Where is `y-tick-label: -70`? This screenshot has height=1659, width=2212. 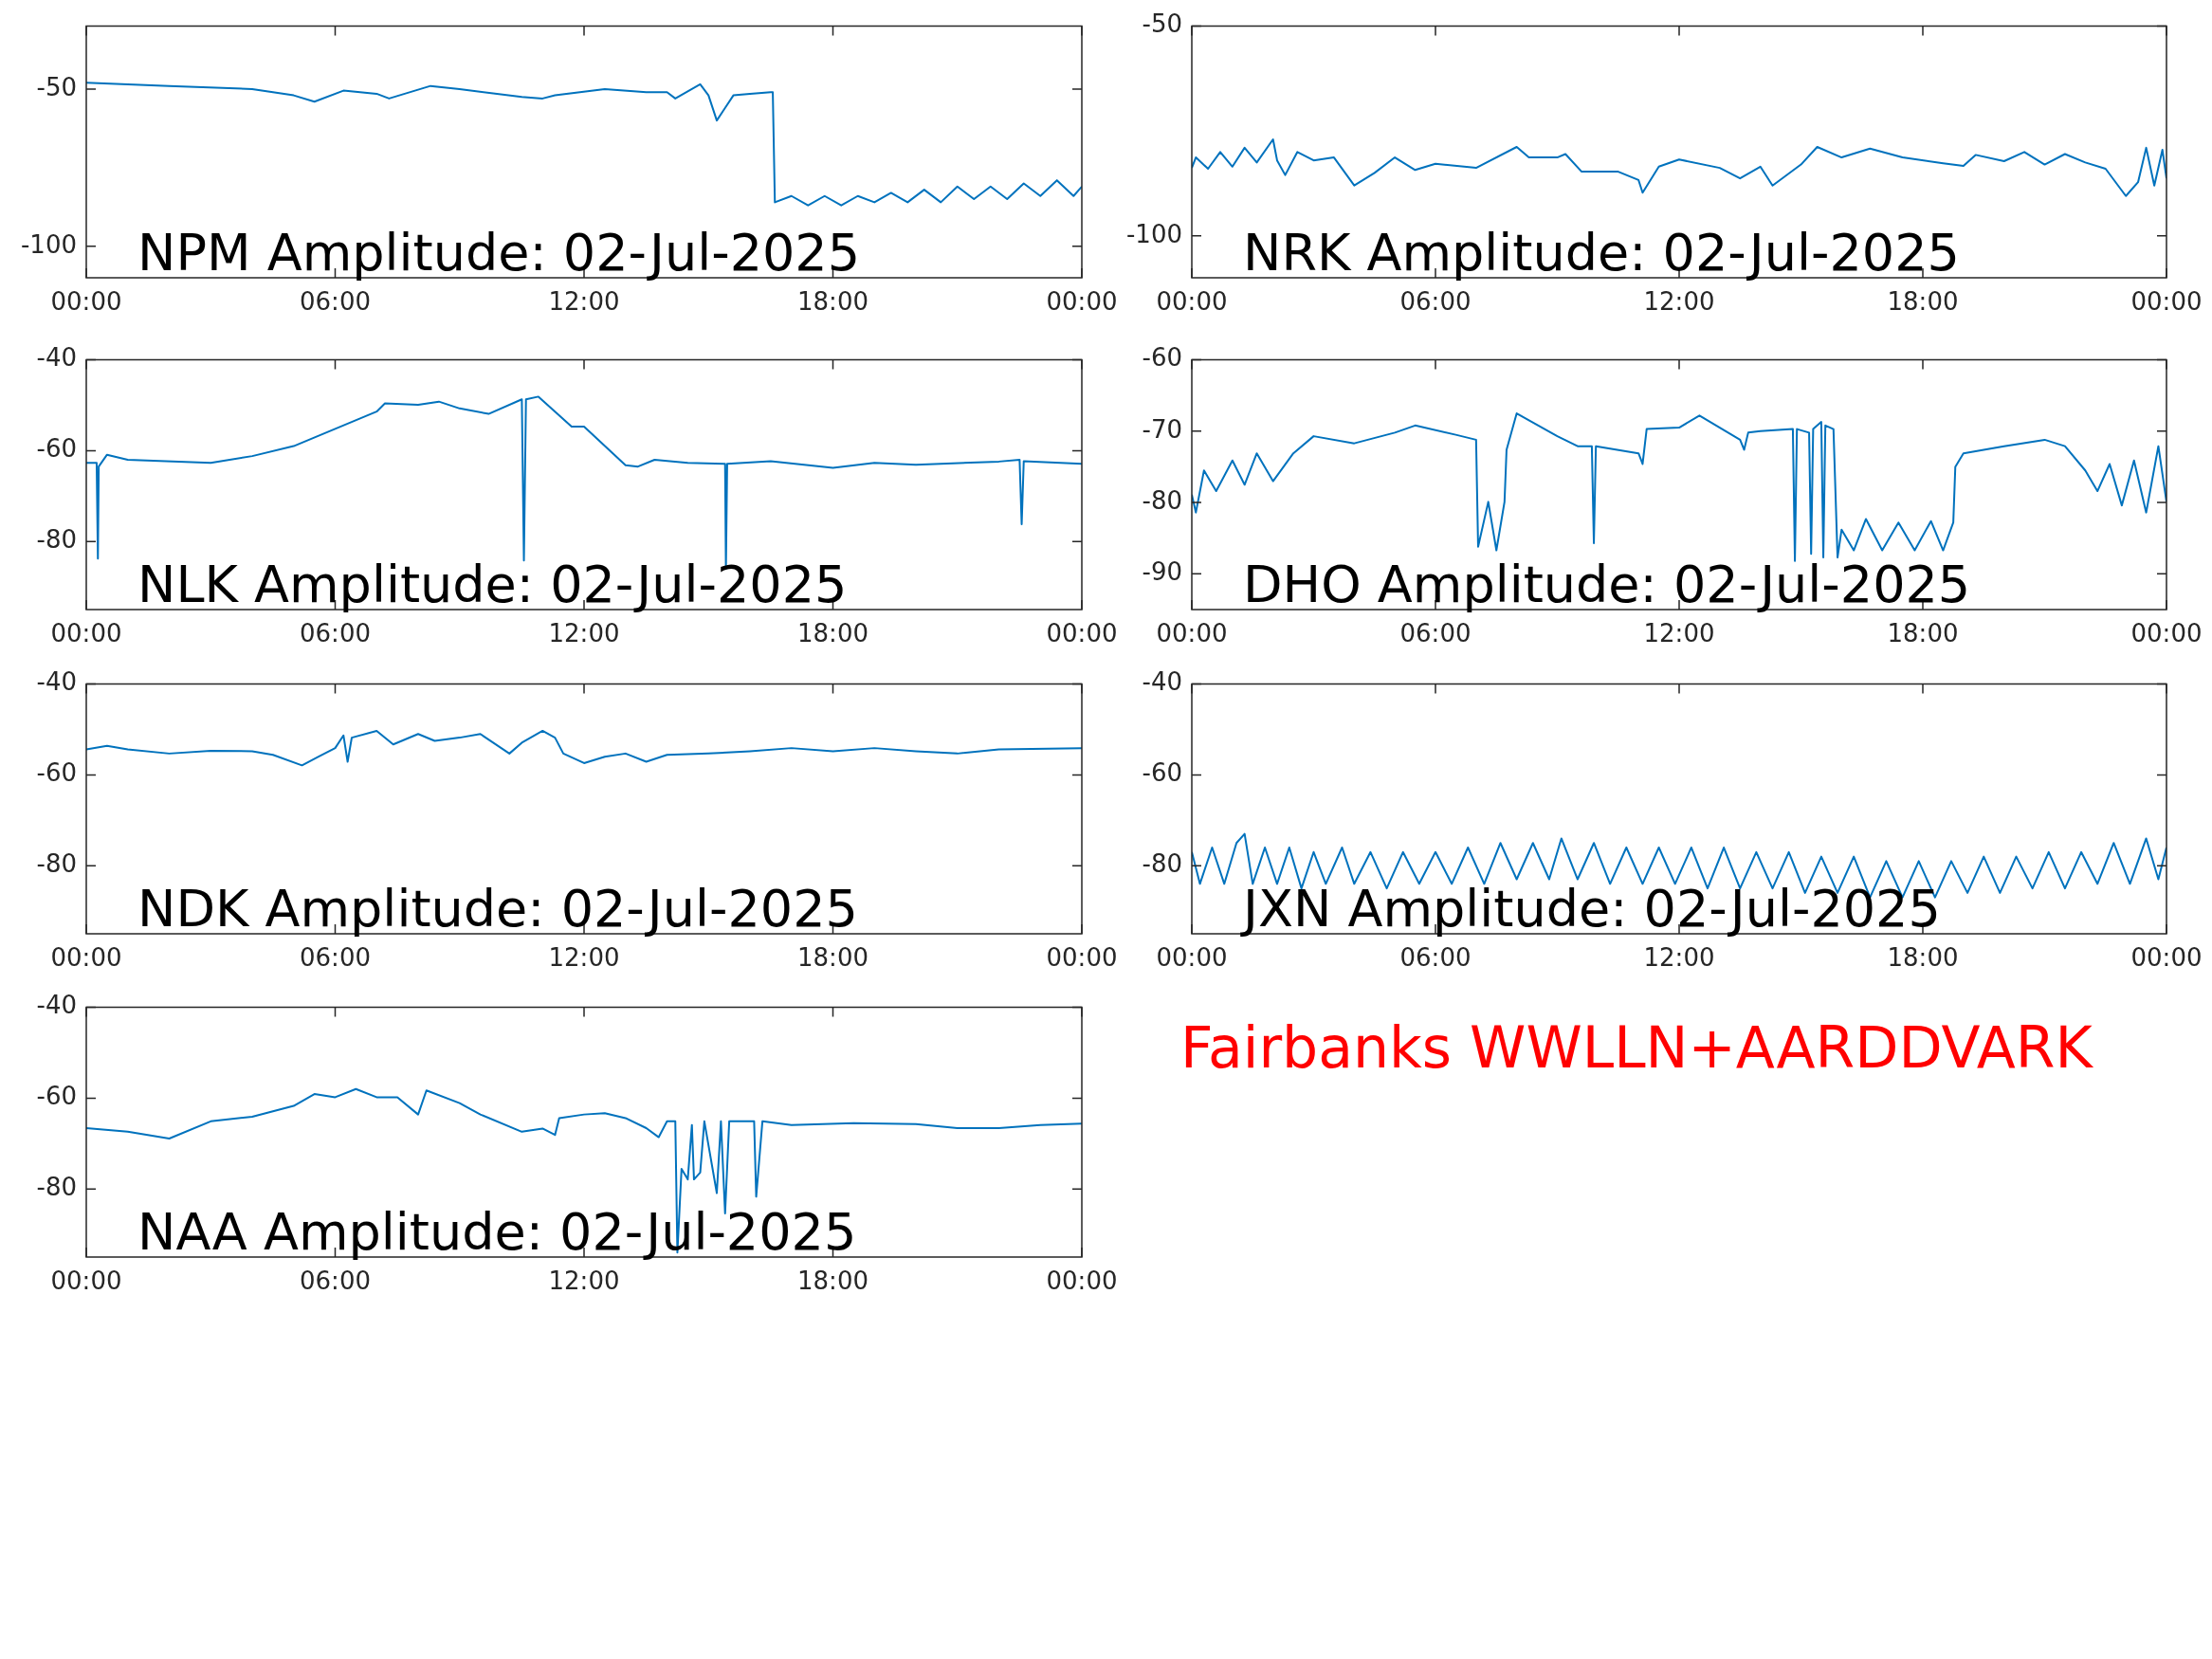 y-tick-label: -70 is located at coordinates (1162, 429).